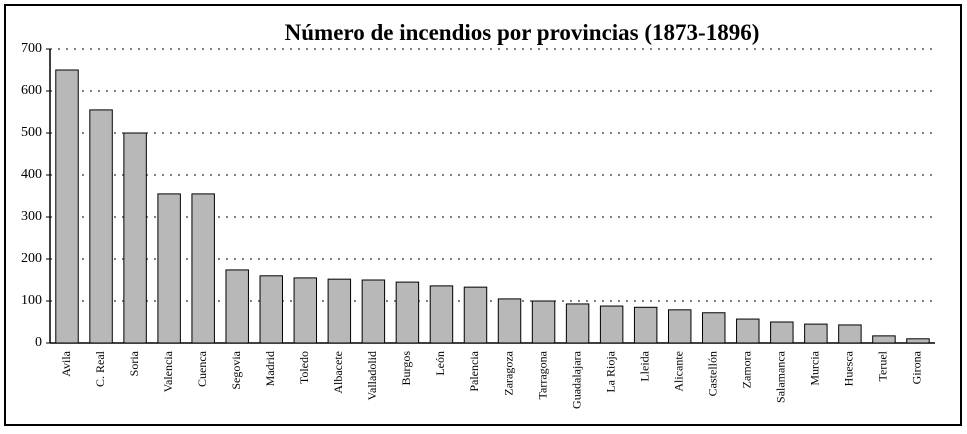 The width and height of the screenshot is (967, 434). What do you see at coordinates (883, 365) in the screenshot?
I see `x-tick-label: Teruel` at bounding box center [883, 365].